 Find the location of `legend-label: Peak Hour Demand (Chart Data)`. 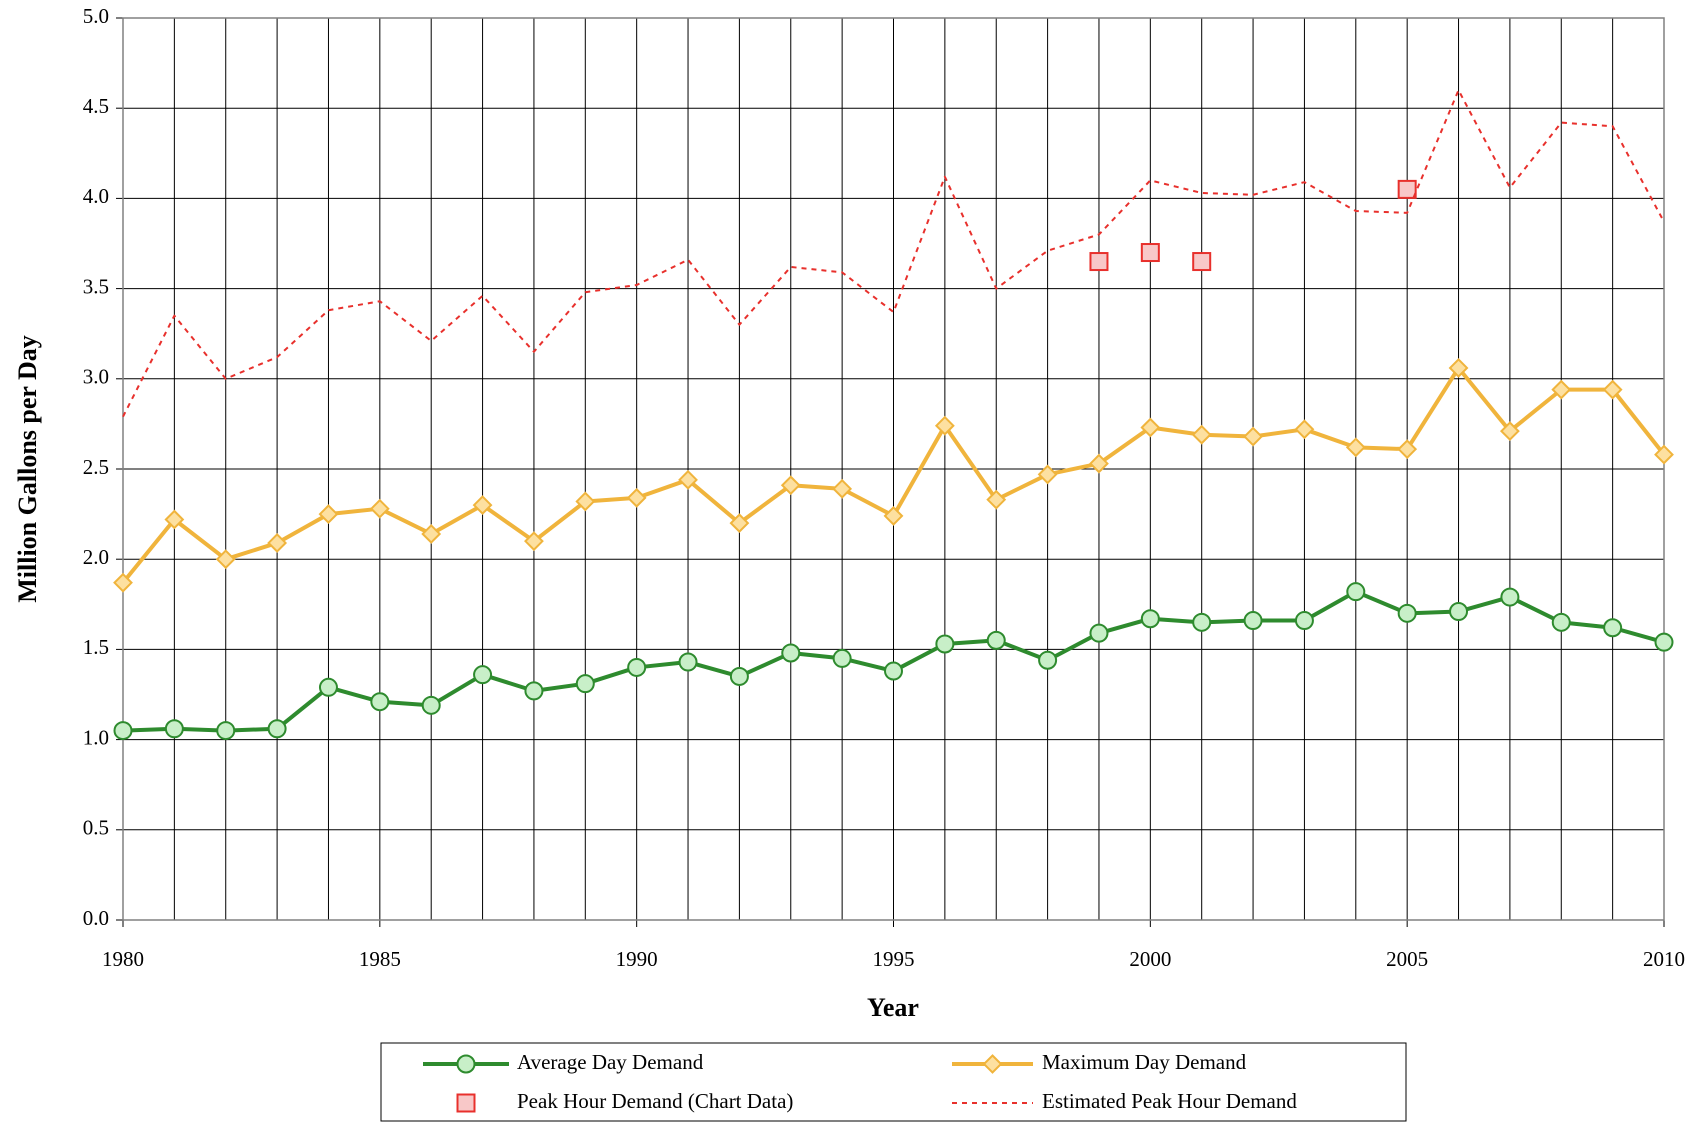

legend-label: Peak Hour Demand (Chart Data) is located at coordinates (655, 1101).